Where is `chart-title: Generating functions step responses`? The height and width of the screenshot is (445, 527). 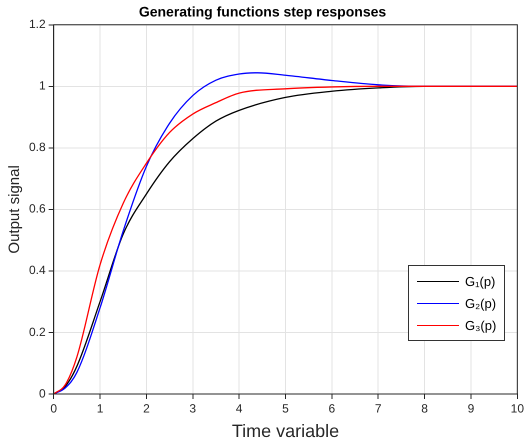
chart-title: Generating functions step responses is located at coordinates (262, 11).